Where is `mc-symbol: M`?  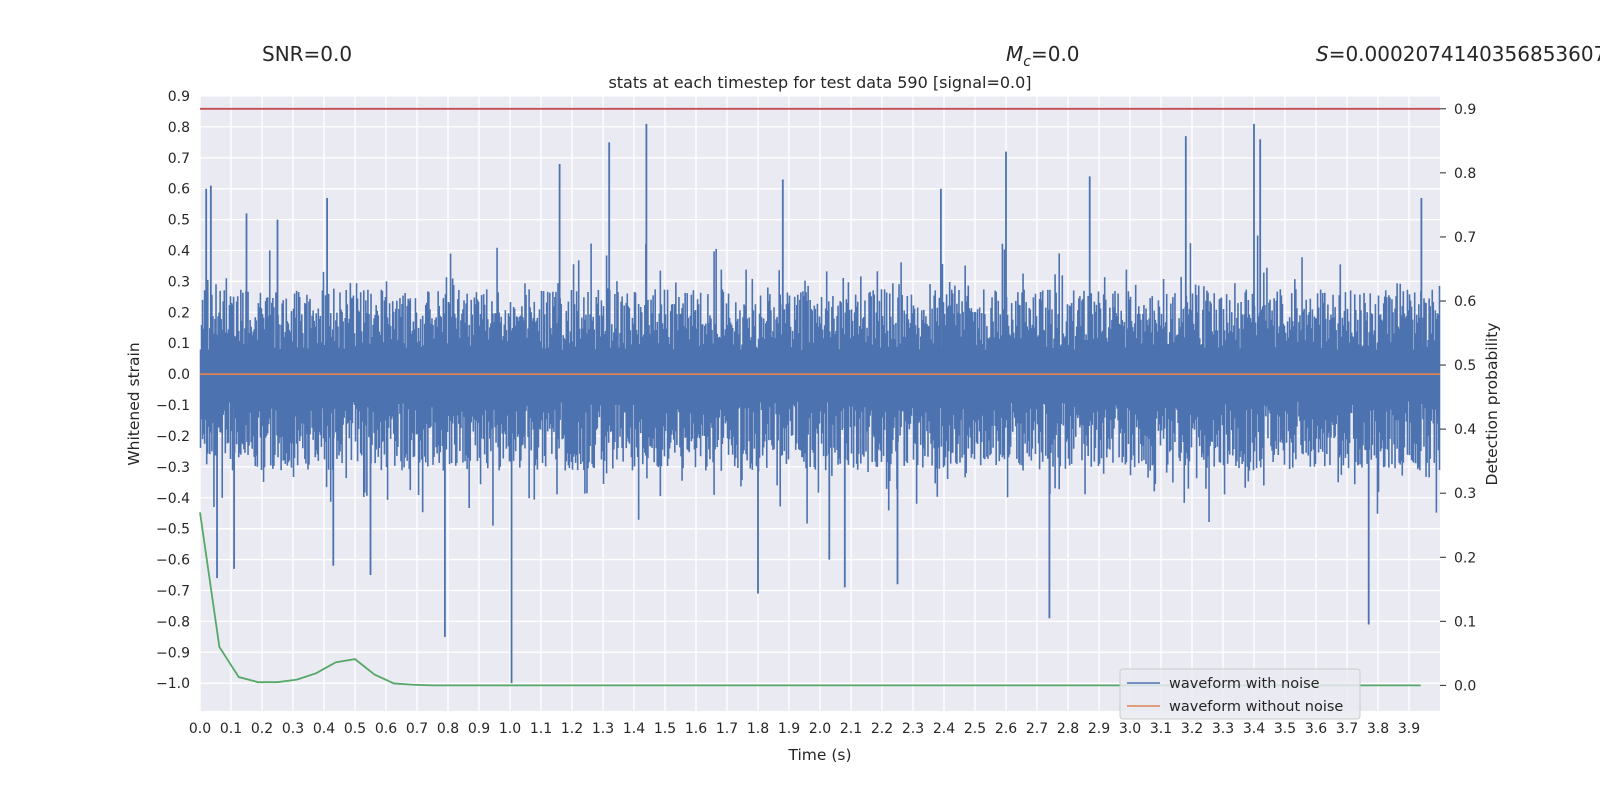 mc-symbol: M is located at coordinates (1014, 54).